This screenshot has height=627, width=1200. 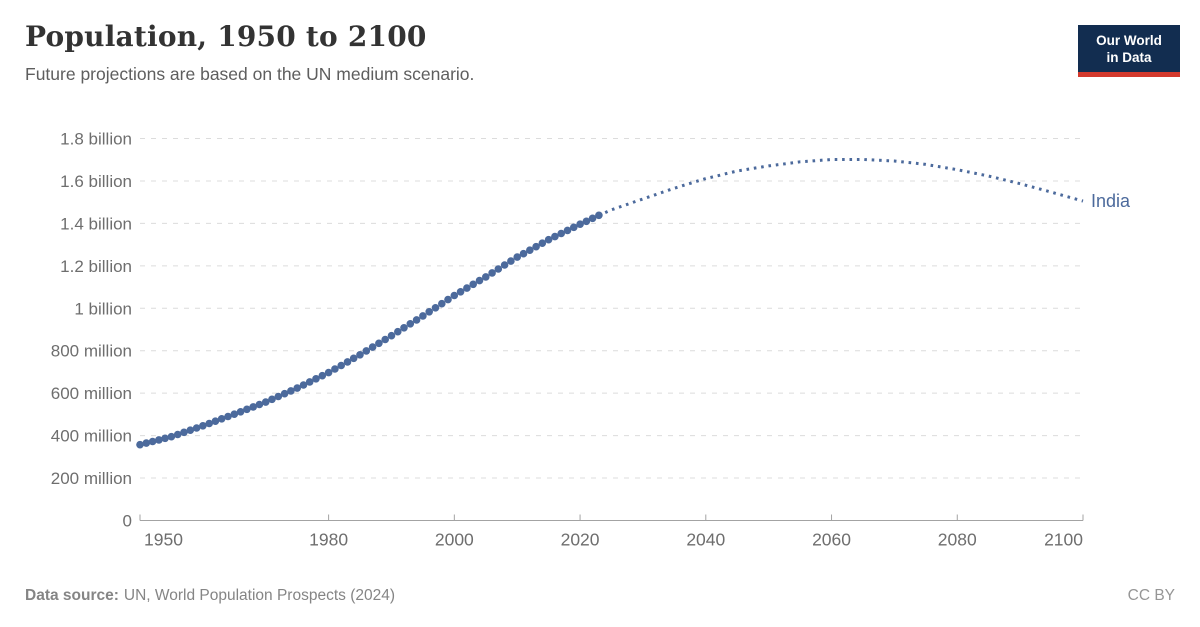 I want to click on chart-title: Population, 1950 to 2100, so click(x=226, y=36).